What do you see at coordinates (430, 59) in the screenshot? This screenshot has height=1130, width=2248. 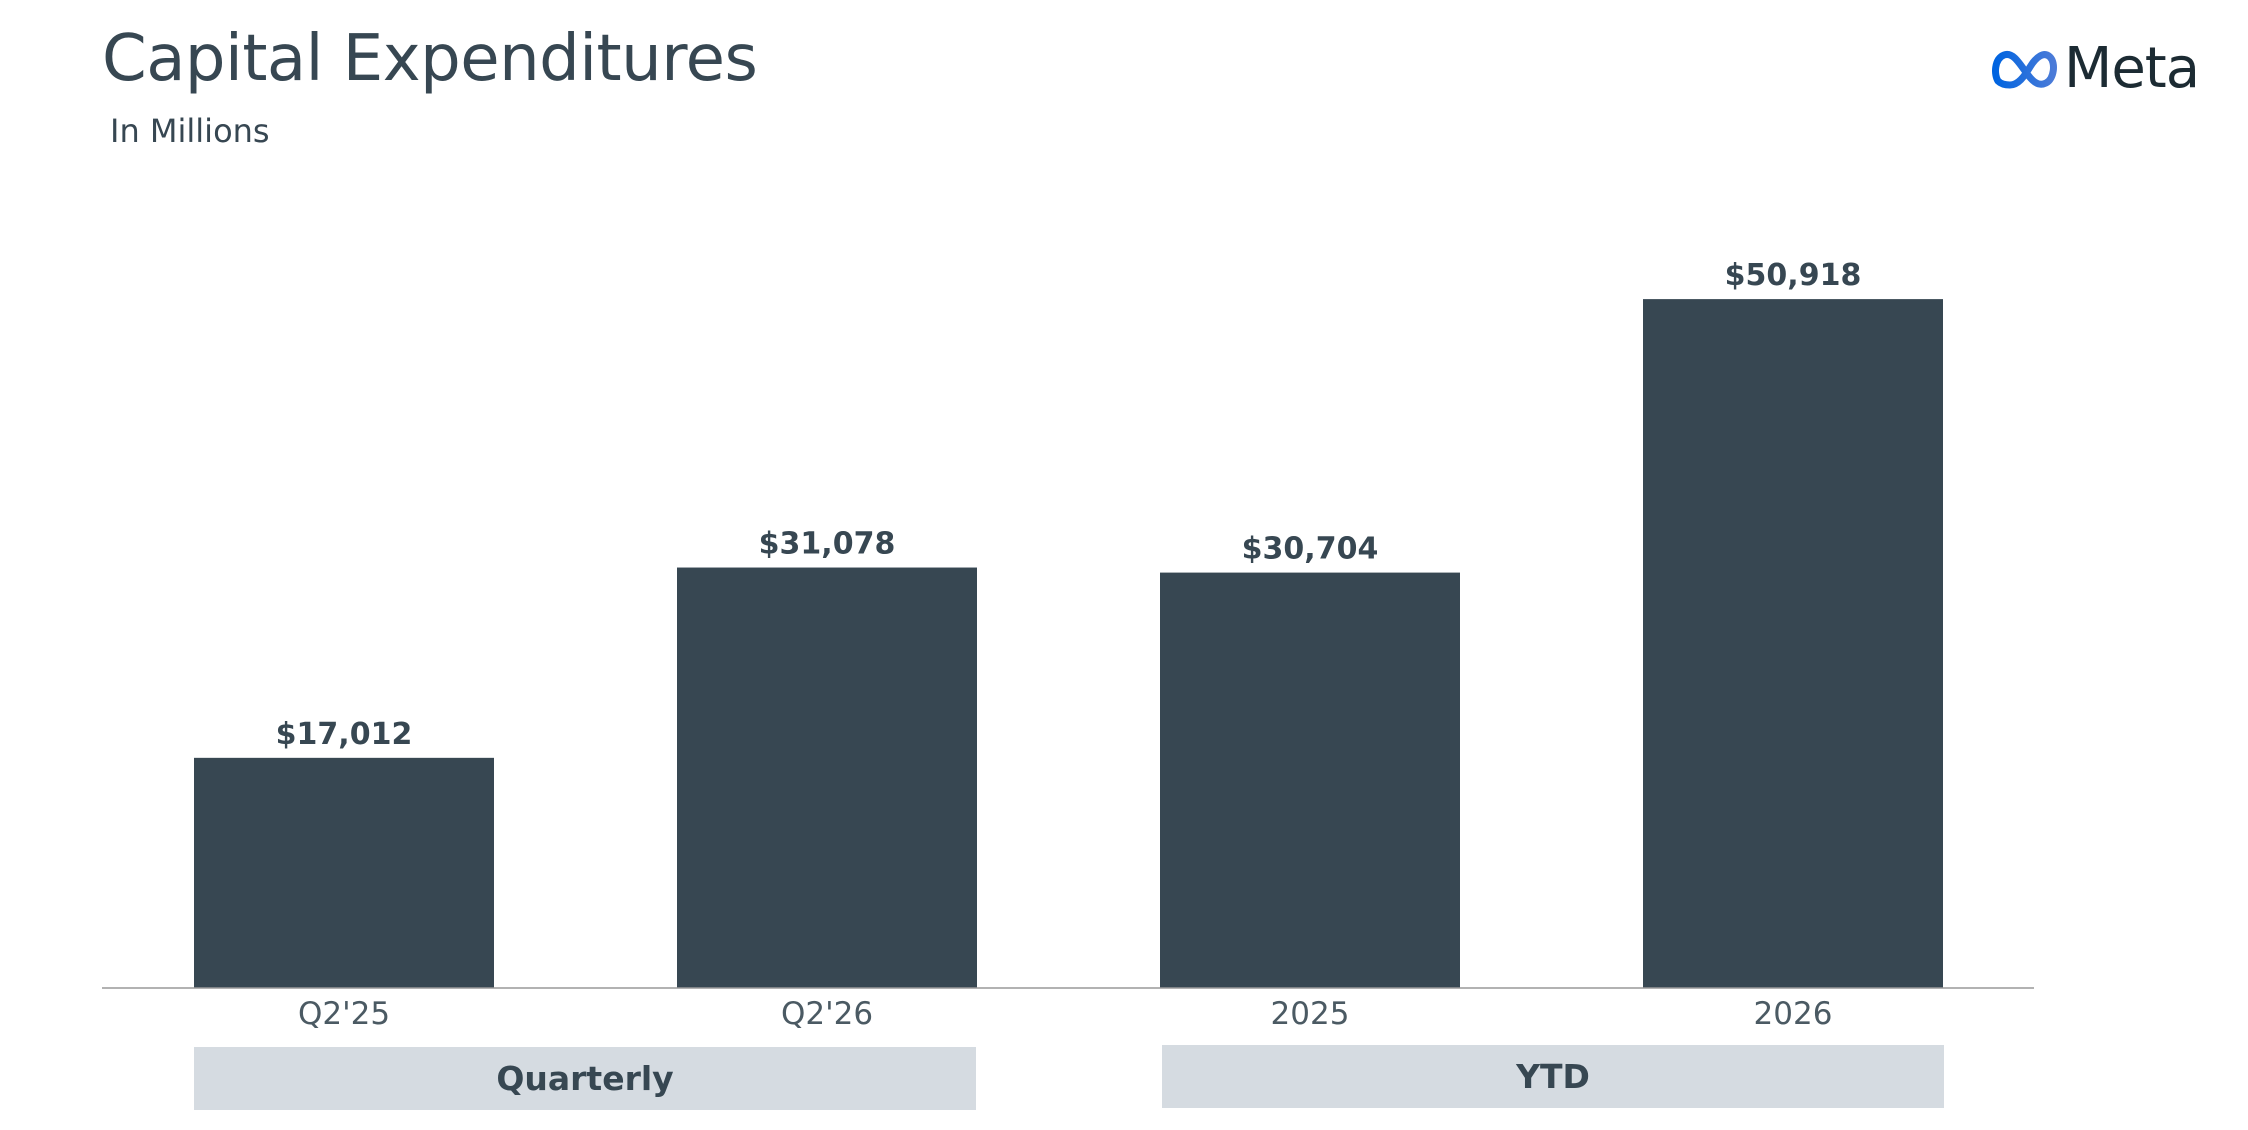 I see `page-title: Capital Expenditures` at bounding box center [430, 59].